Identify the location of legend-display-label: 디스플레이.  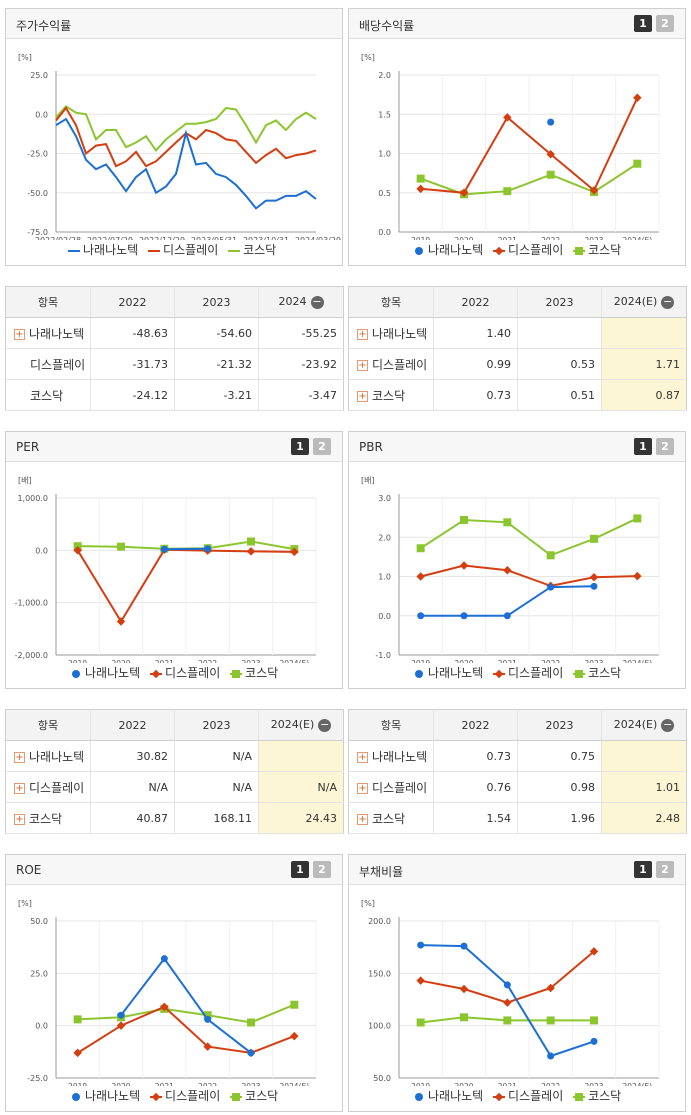
(191, 250).